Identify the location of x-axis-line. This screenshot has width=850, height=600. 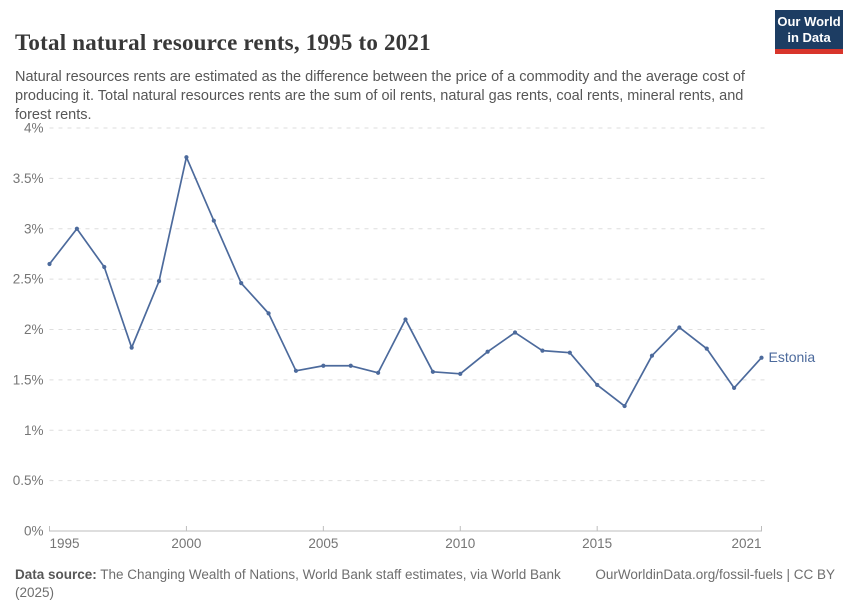
(405, 529).